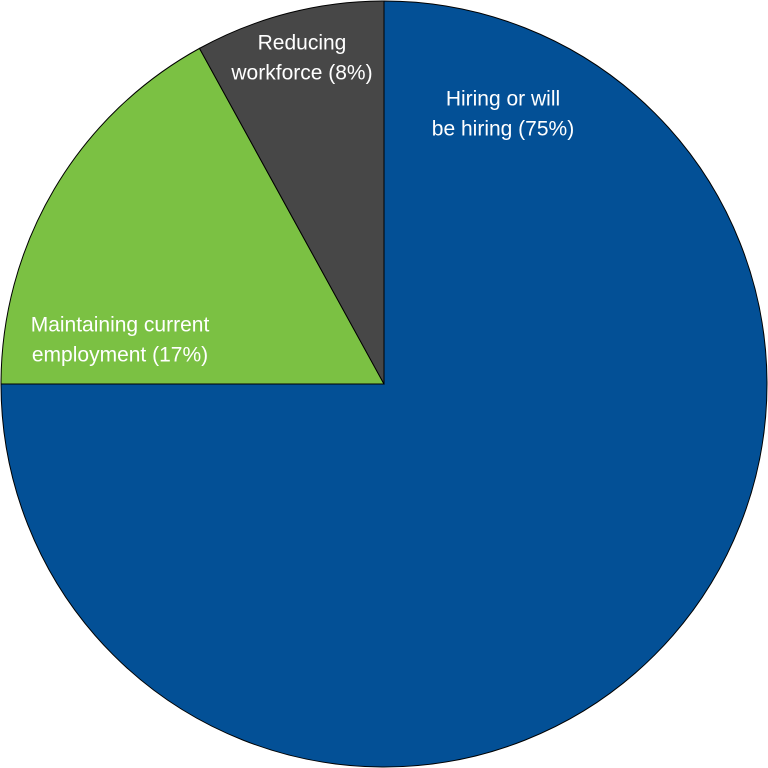 The width and height of the screenshot is (768, 768). Describe the element at coordinates (503, 99) in the screenshot. I see `slice-label: Hiring or will` at that location.